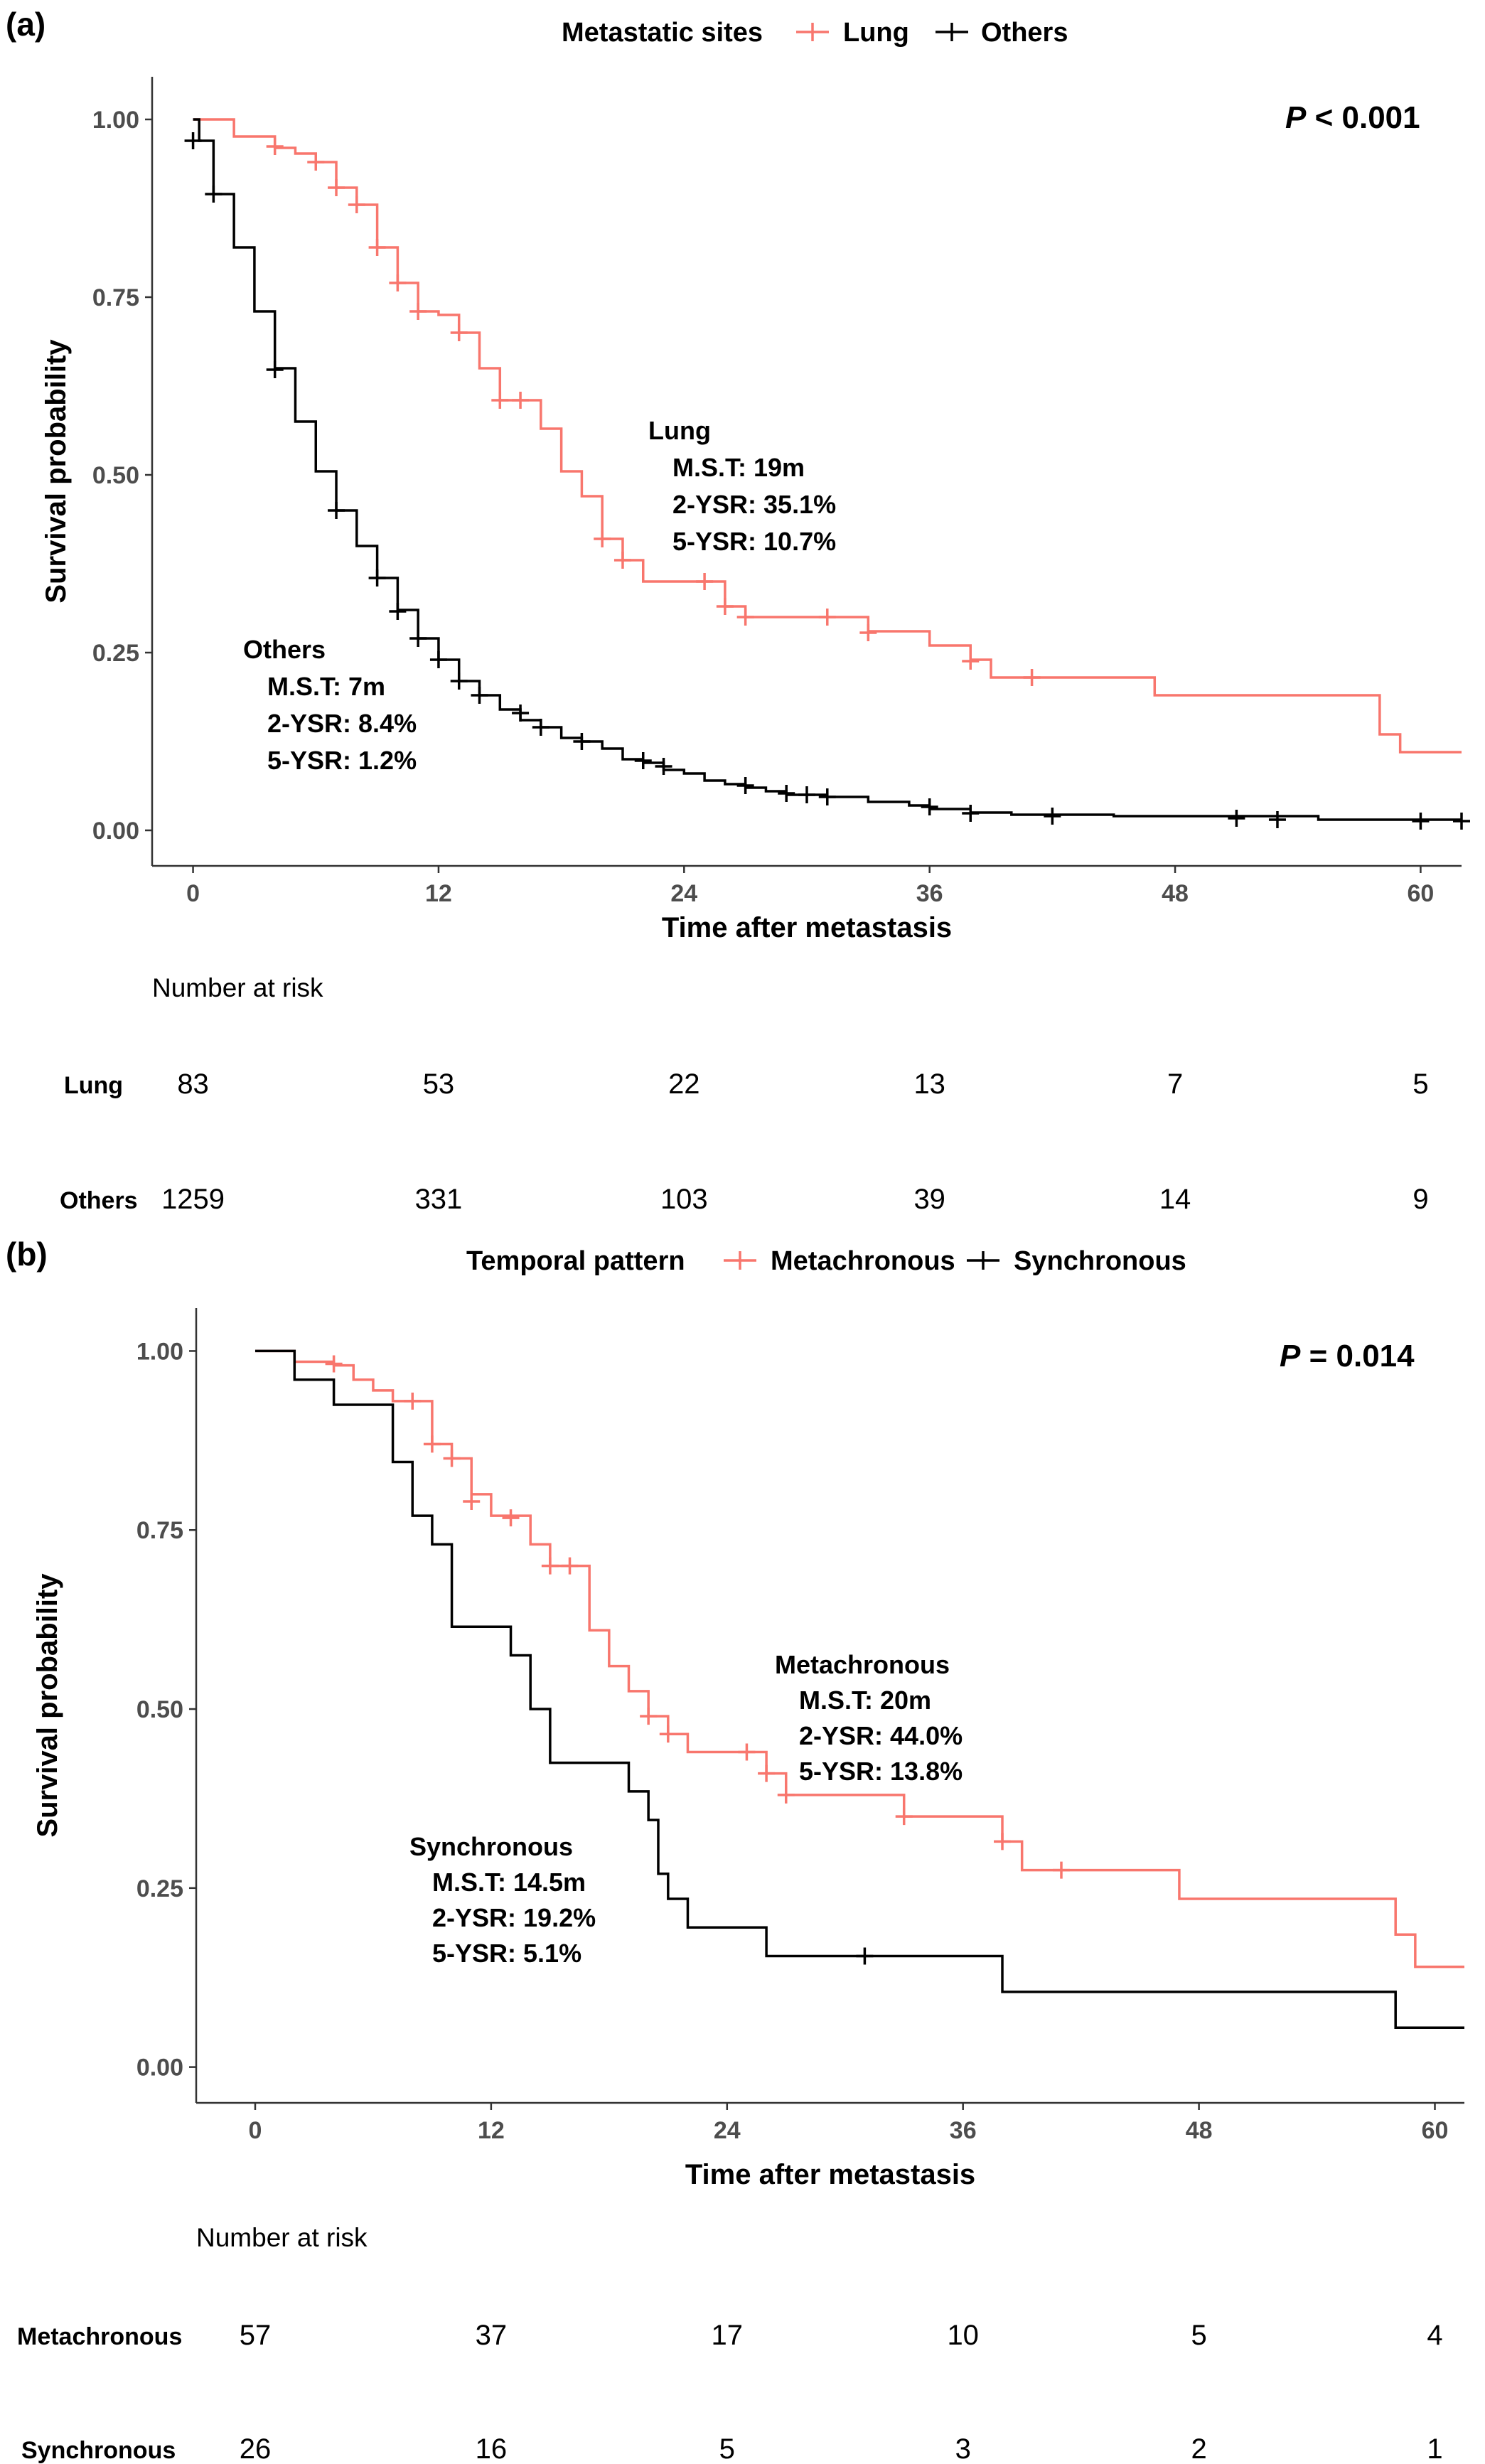 The image size is (1485, 2464). I want to click on annotation-metachronous-5ysr: 5-YSR: 13.8%, so click(881, 1771).